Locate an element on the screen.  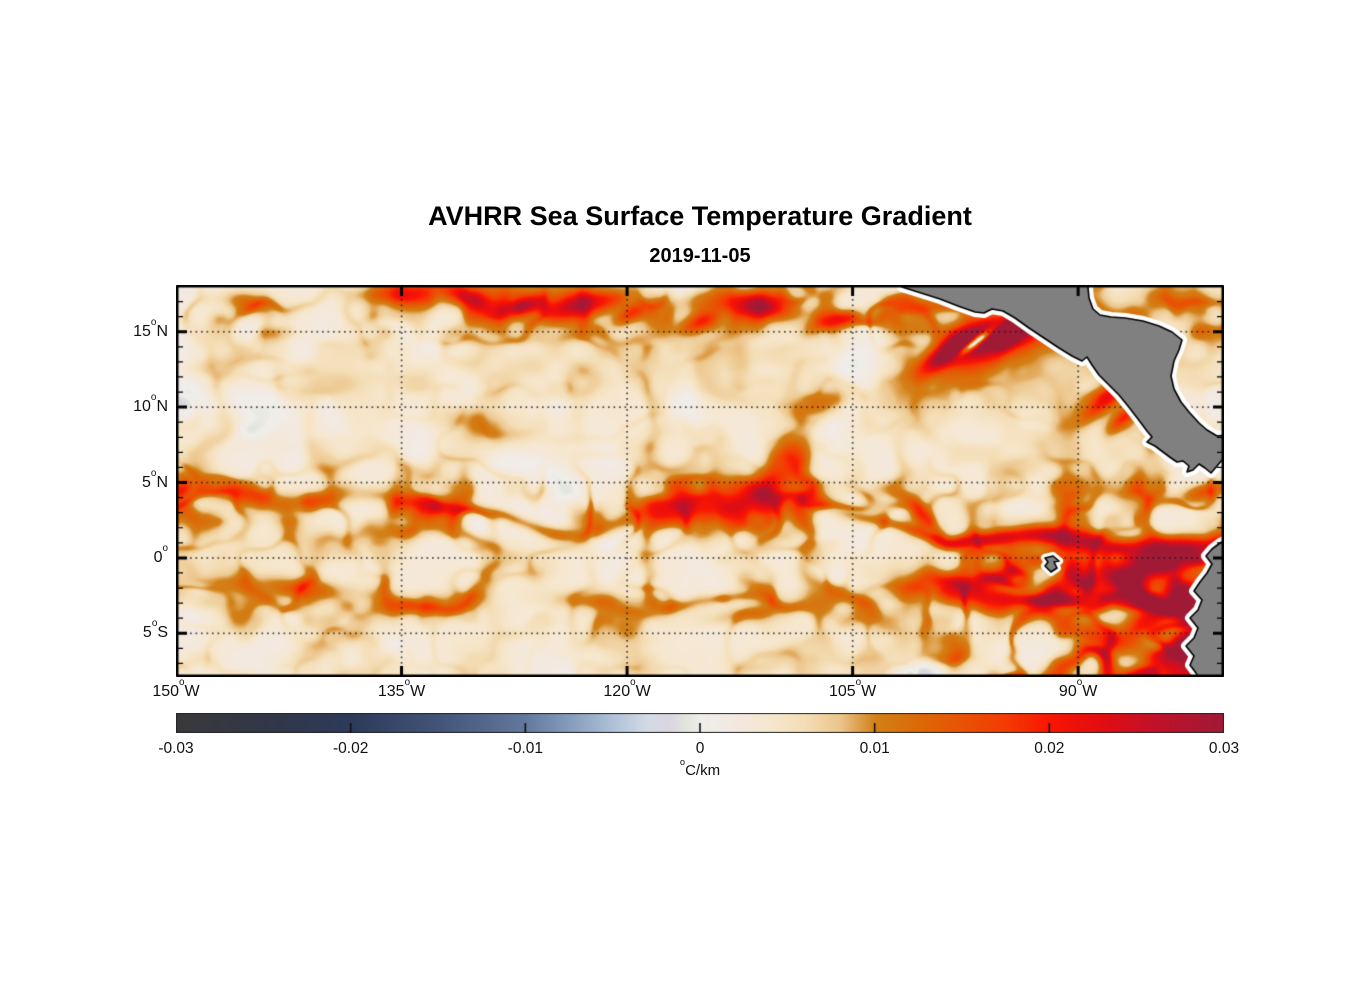
x-tick-label-150W: 150oW is located at coordinates (176, 688).